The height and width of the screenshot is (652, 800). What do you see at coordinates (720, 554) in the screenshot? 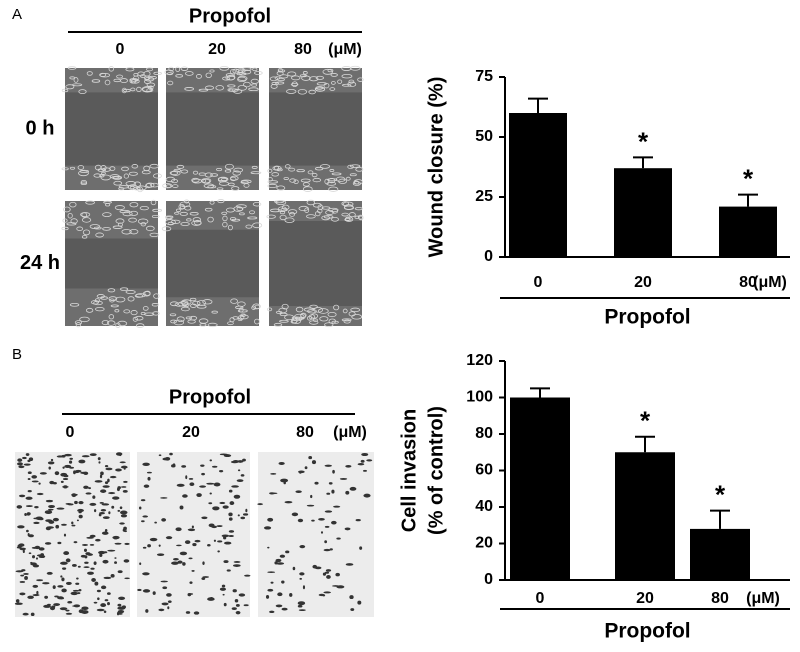
I see `bar` at bounding box center [720, 554].